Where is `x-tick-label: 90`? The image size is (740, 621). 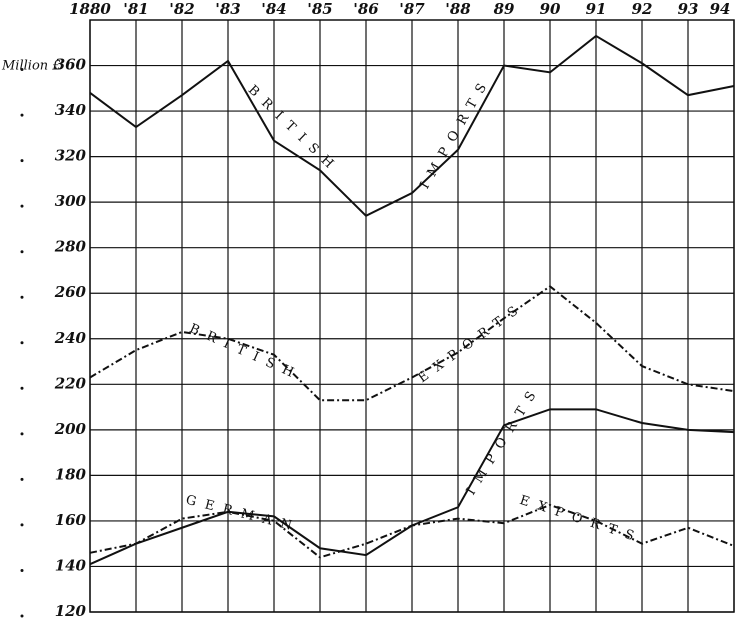
x-tick-label: 90 is located at coordinates (550, 9).